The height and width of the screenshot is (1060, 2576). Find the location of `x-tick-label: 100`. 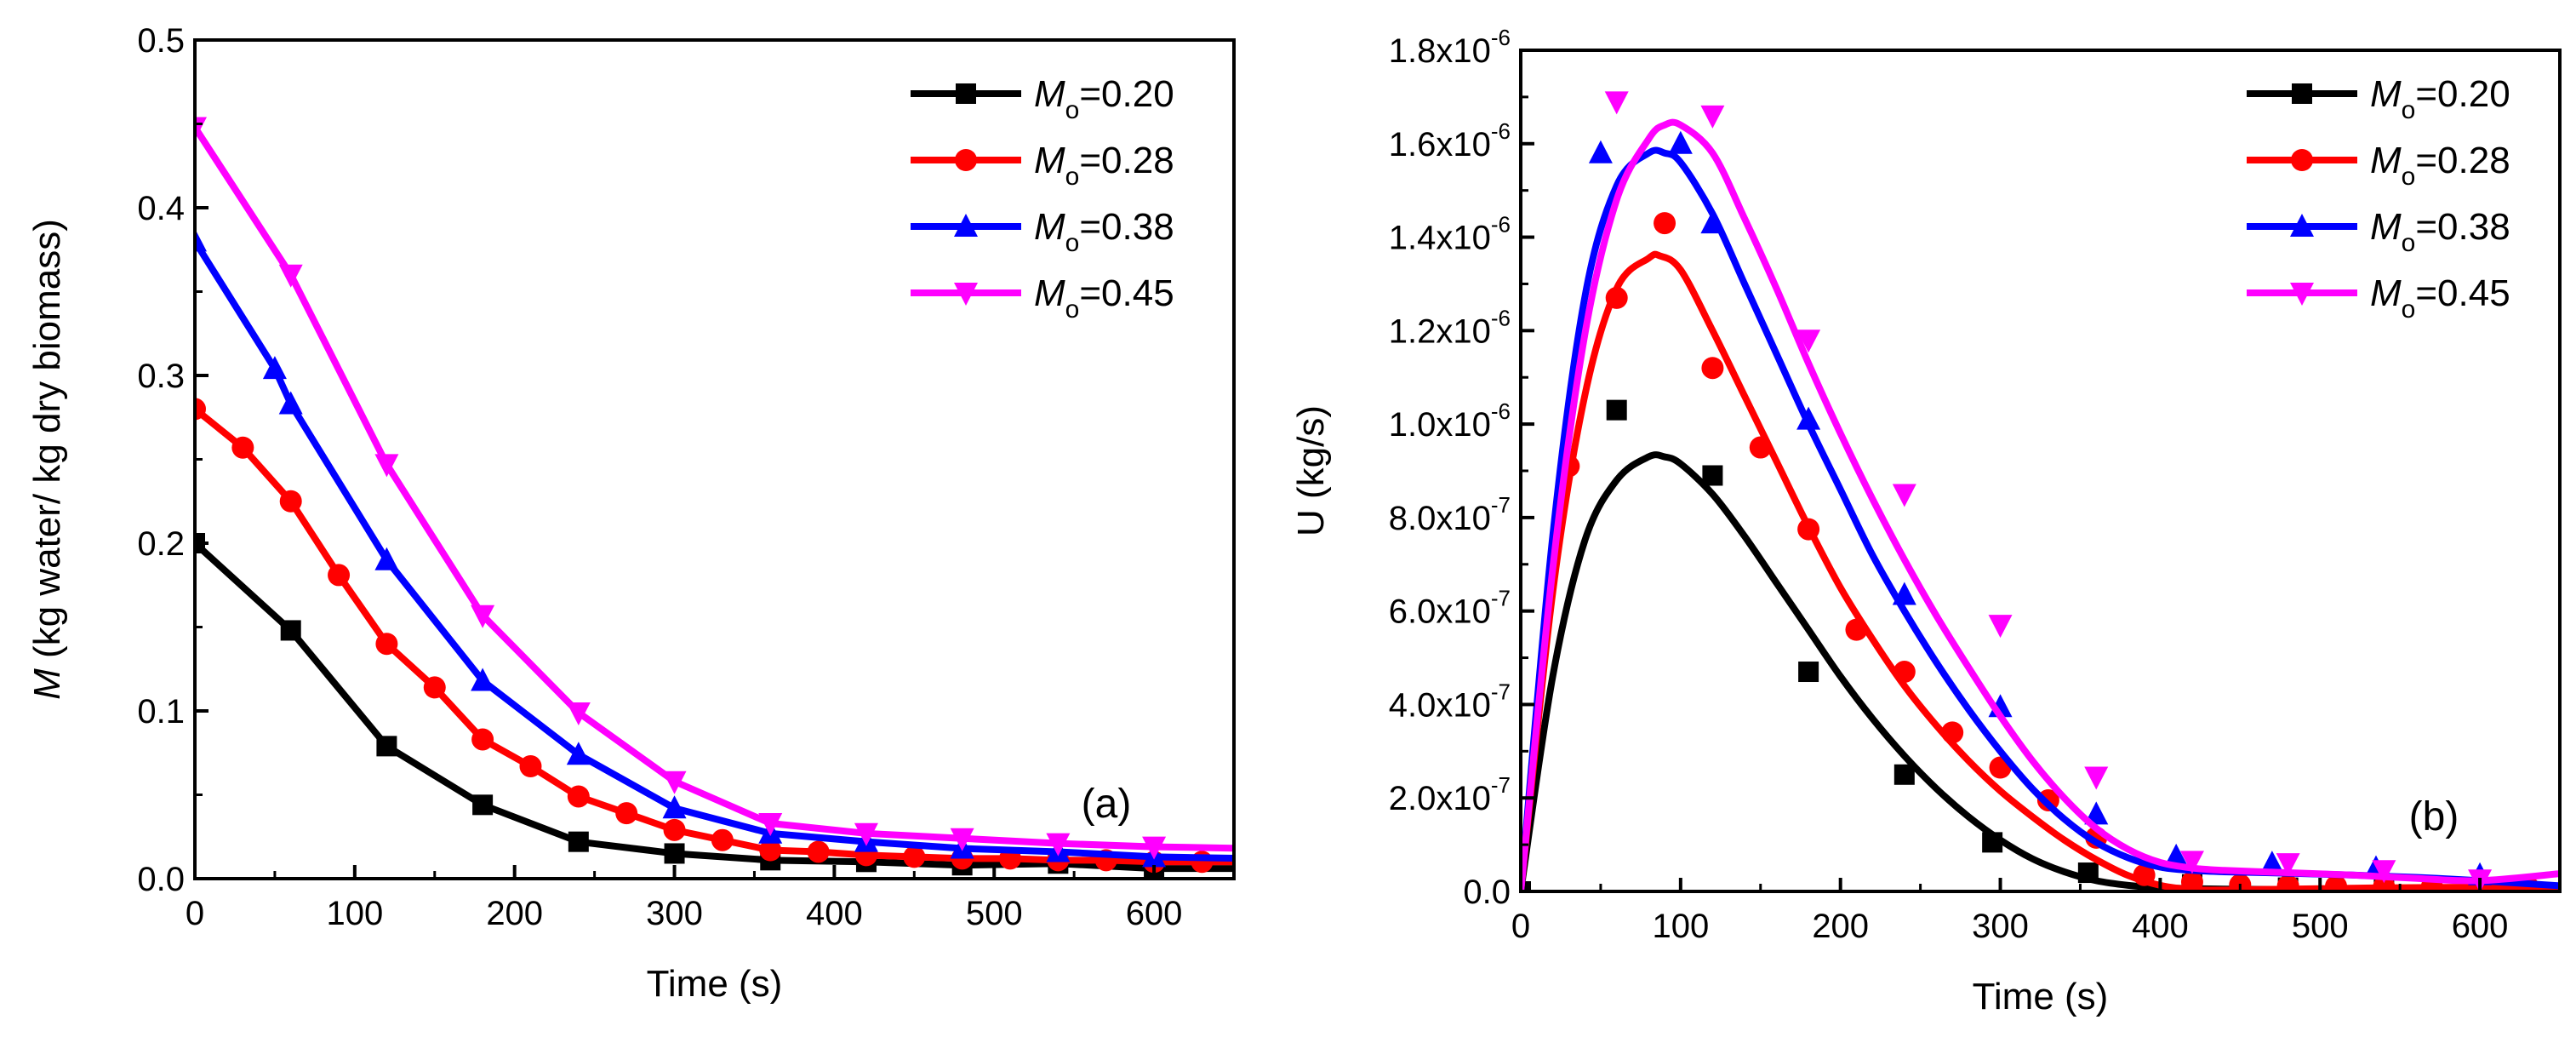

x-tick-label: 100 is located at coordinates (354, 913).